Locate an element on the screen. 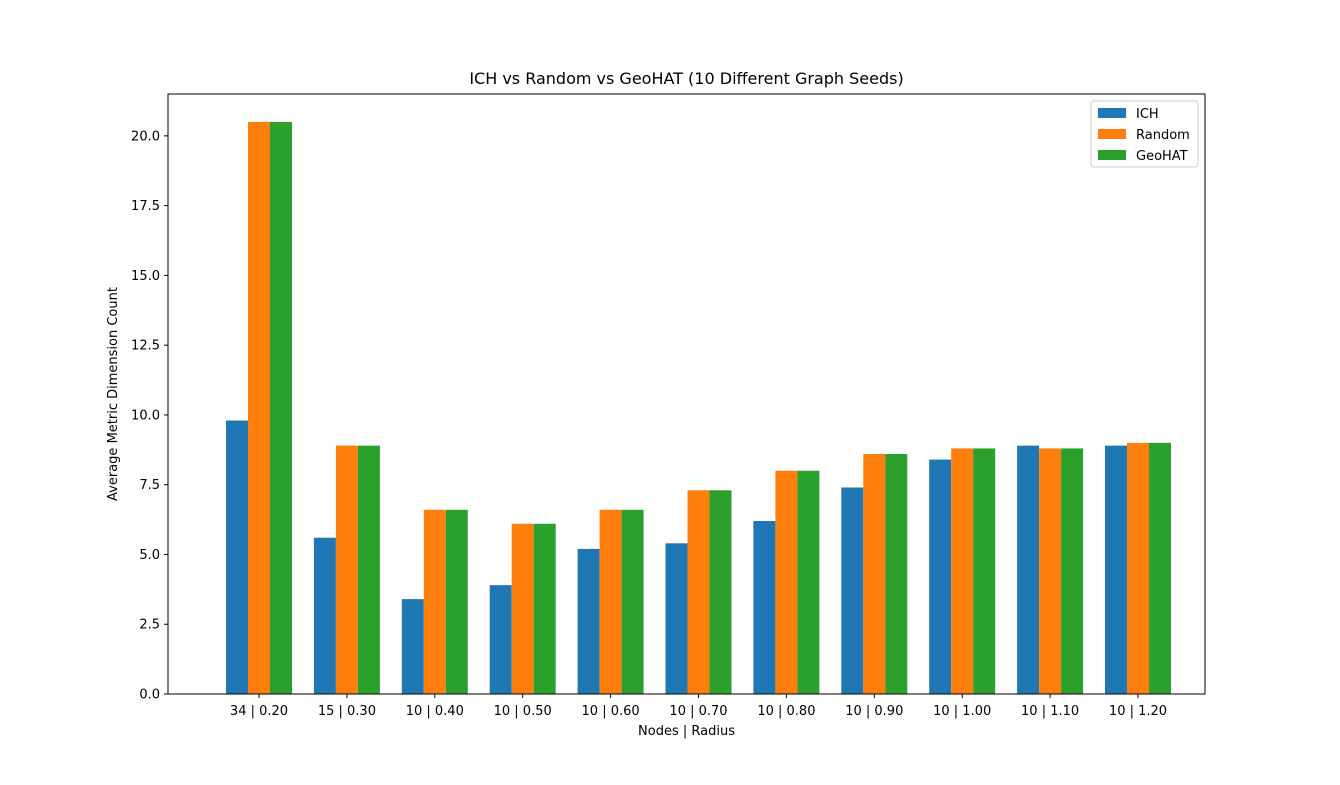  x-tick-label: 10 | 0.60 is located at coordinates (611, 711).